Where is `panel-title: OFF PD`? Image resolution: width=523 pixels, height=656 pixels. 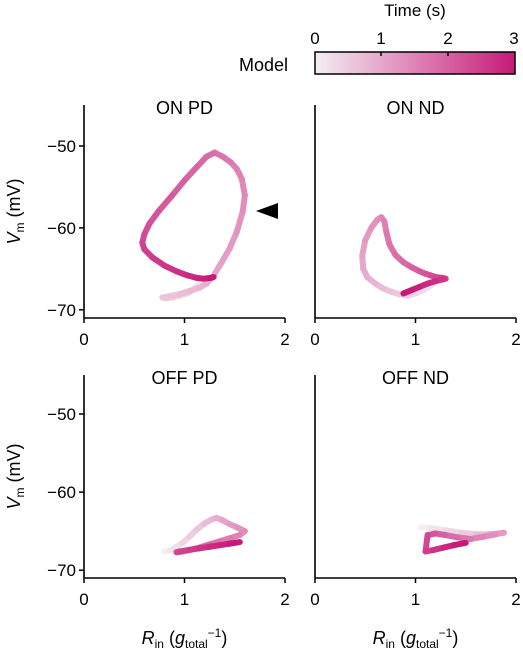
panel-title: OFF PD is located at coordinates (185, 378).